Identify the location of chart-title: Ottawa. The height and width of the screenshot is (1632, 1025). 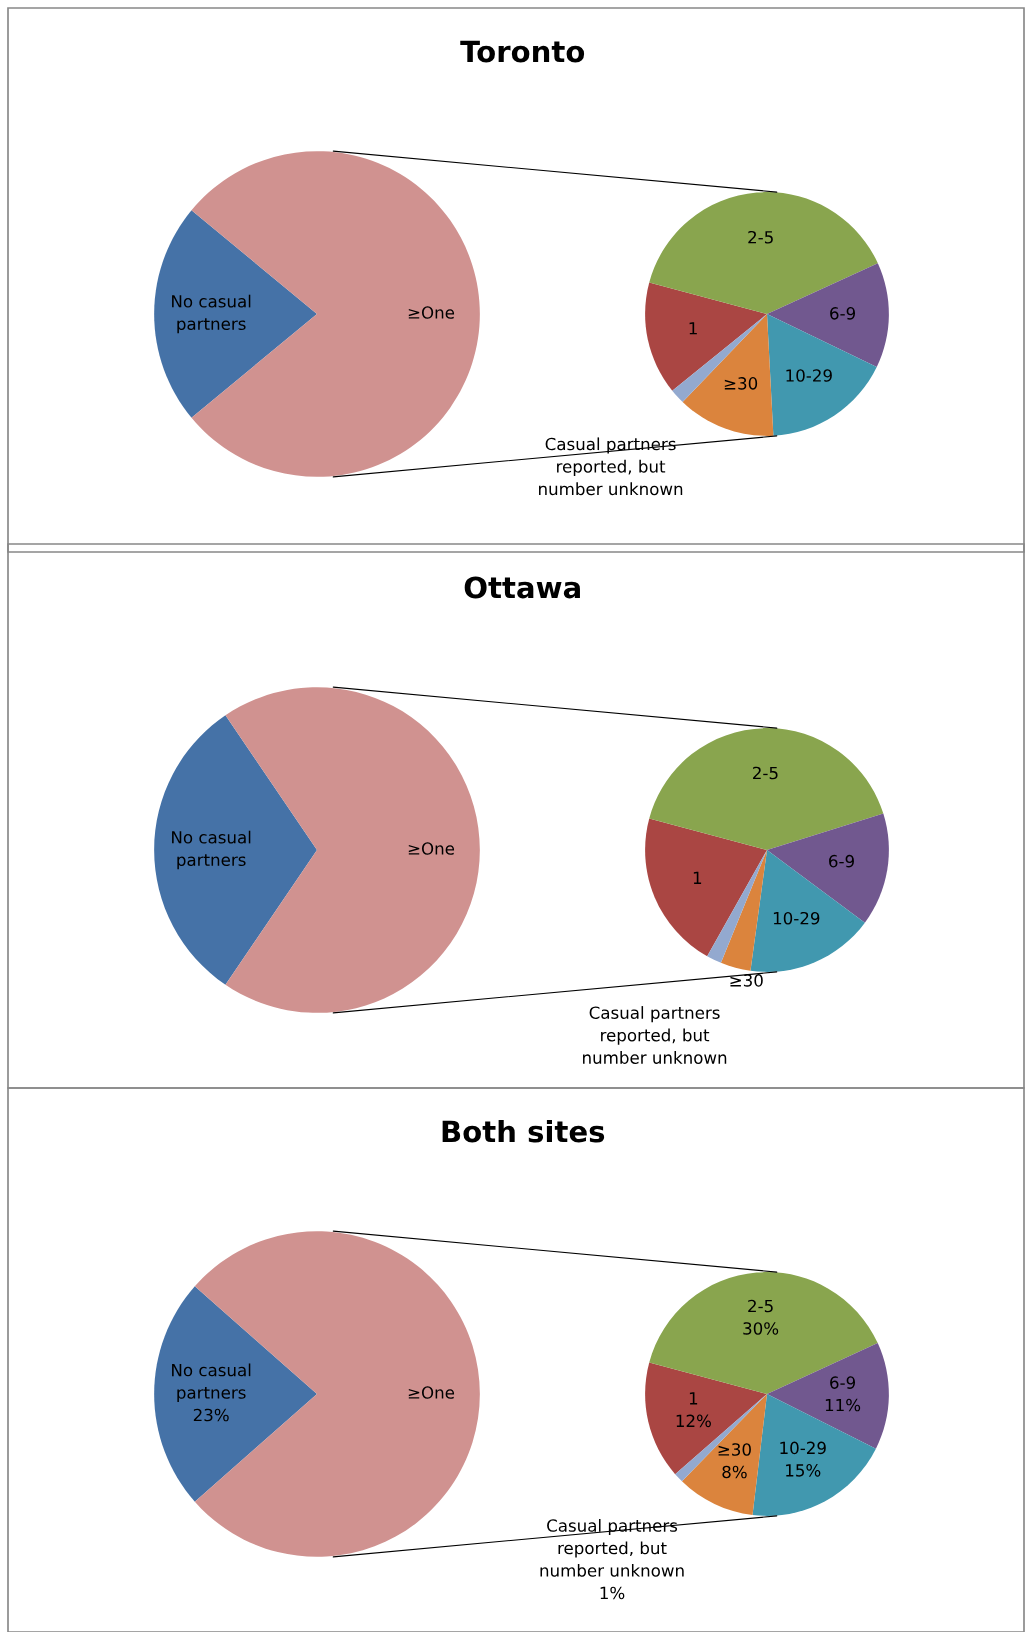
(522, 587).